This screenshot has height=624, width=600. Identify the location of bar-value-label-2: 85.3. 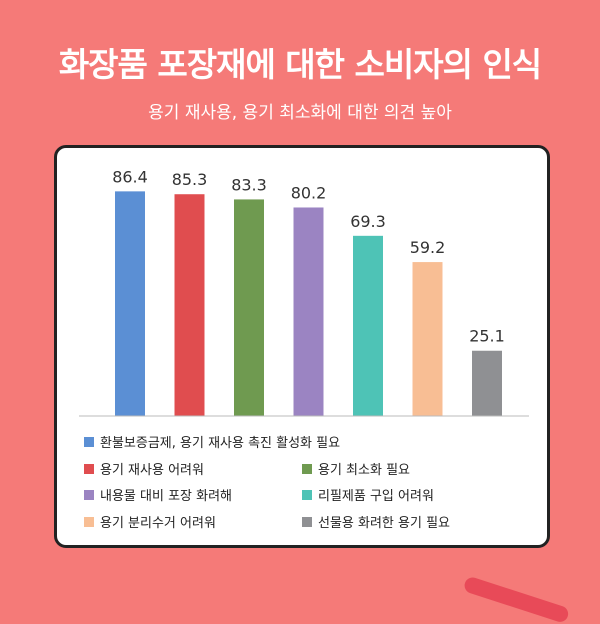
(190, 179).